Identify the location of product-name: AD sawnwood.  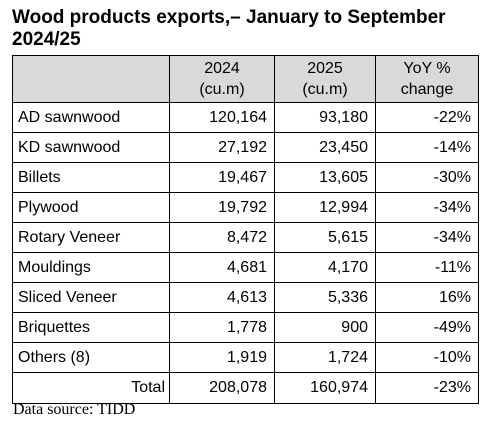
(91, 117).